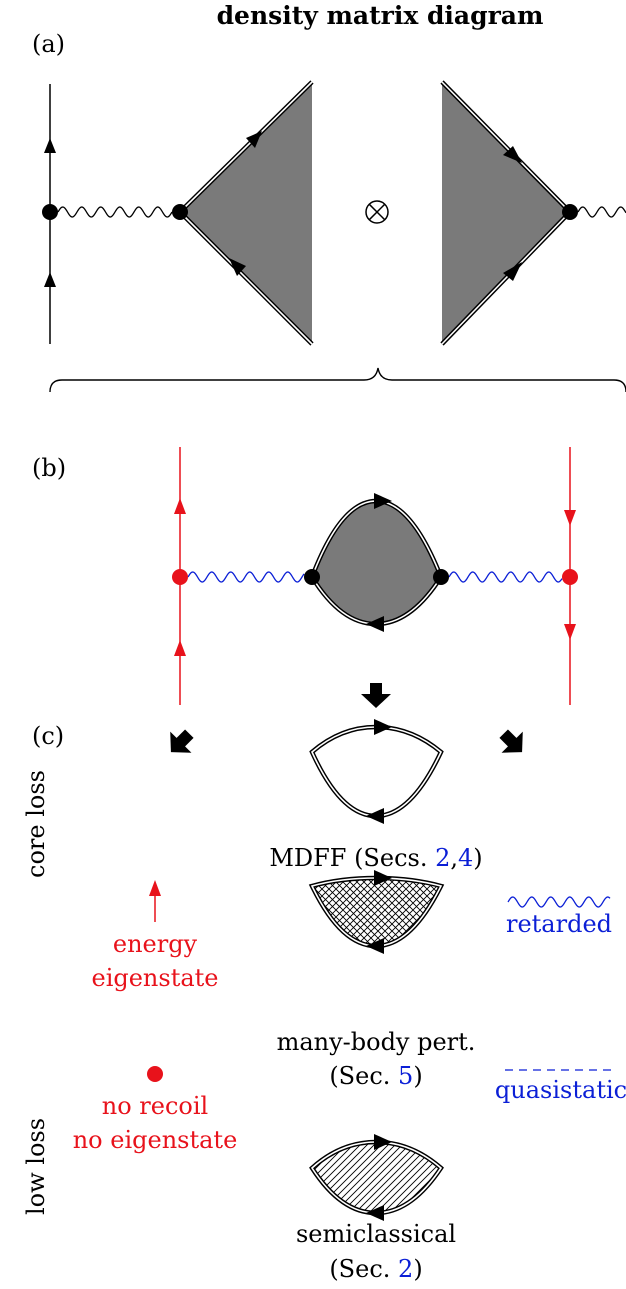 The image size is (626, 1289). What do you see at coordinates (559, 902) in the screenshot?
I see `retarded-wavy-icon` at bounding box center [559, 902].